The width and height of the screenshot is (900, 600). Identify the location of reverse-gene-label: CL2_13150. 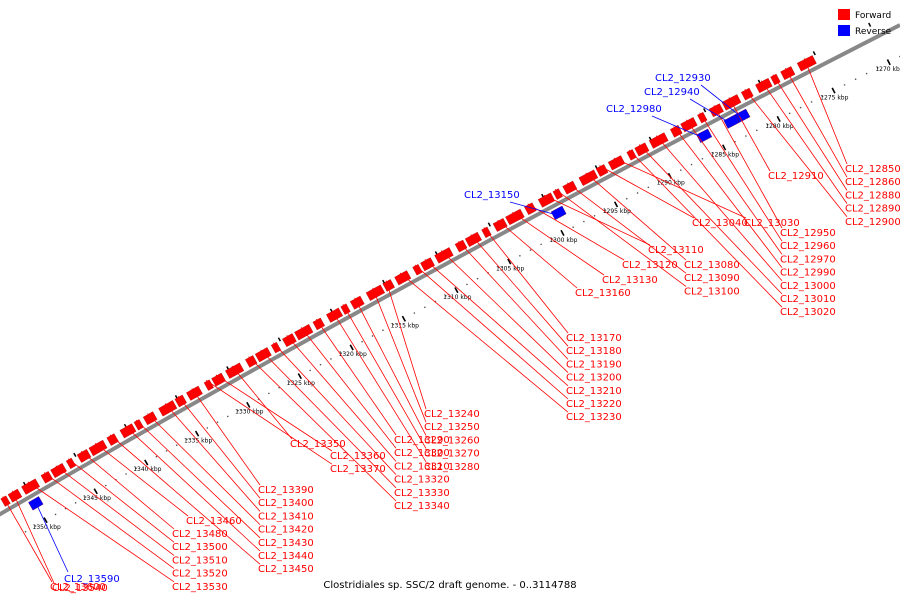
(492, 195).